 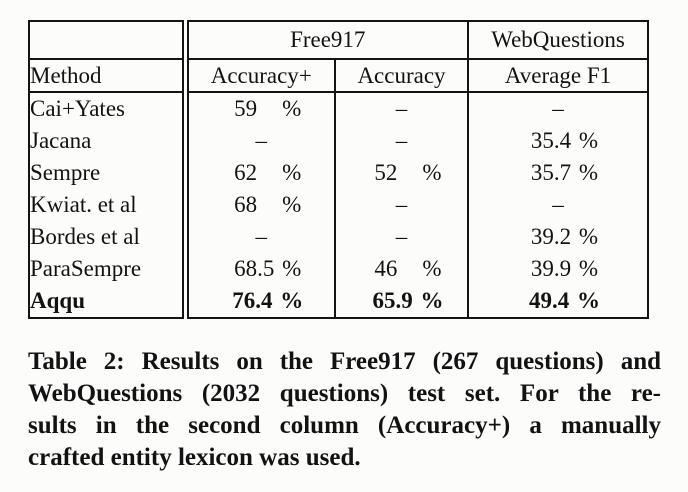 I want to click on empty-header-cell, so click(x=109, y=40).